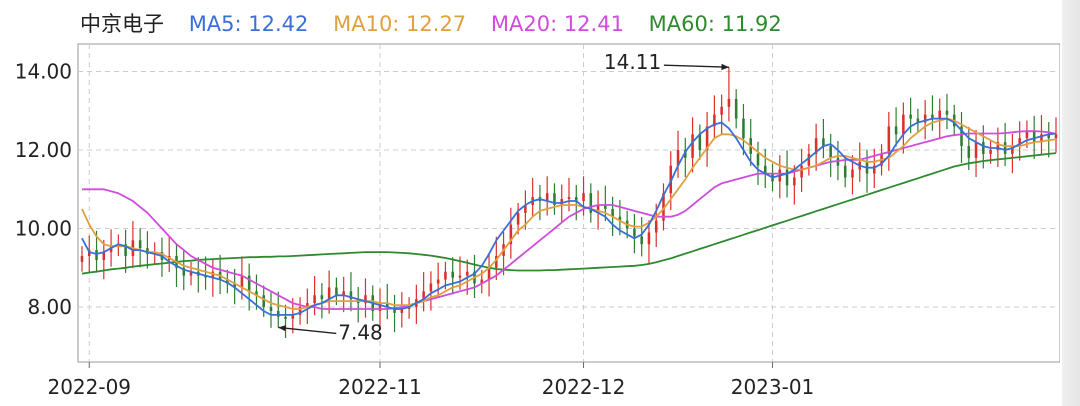  Describe the element at coordinates (632, 62) in the screenshot. I see `annotation-label: 14.11` at that location.